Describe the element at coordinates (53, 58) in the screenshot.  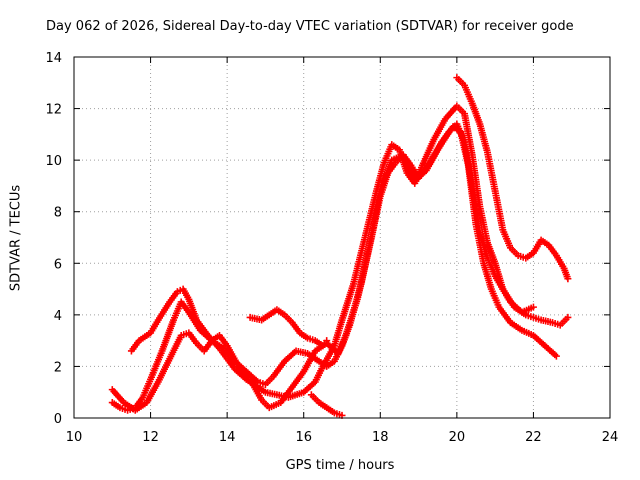
I see `y-tick-label: 14` at that location.